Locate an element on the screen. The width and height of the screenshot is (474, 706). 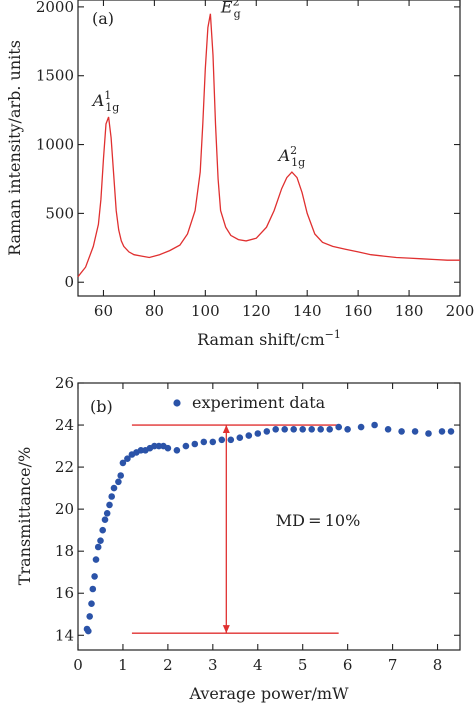
peak-label: A2 1g is located at coordinates (291, 156).